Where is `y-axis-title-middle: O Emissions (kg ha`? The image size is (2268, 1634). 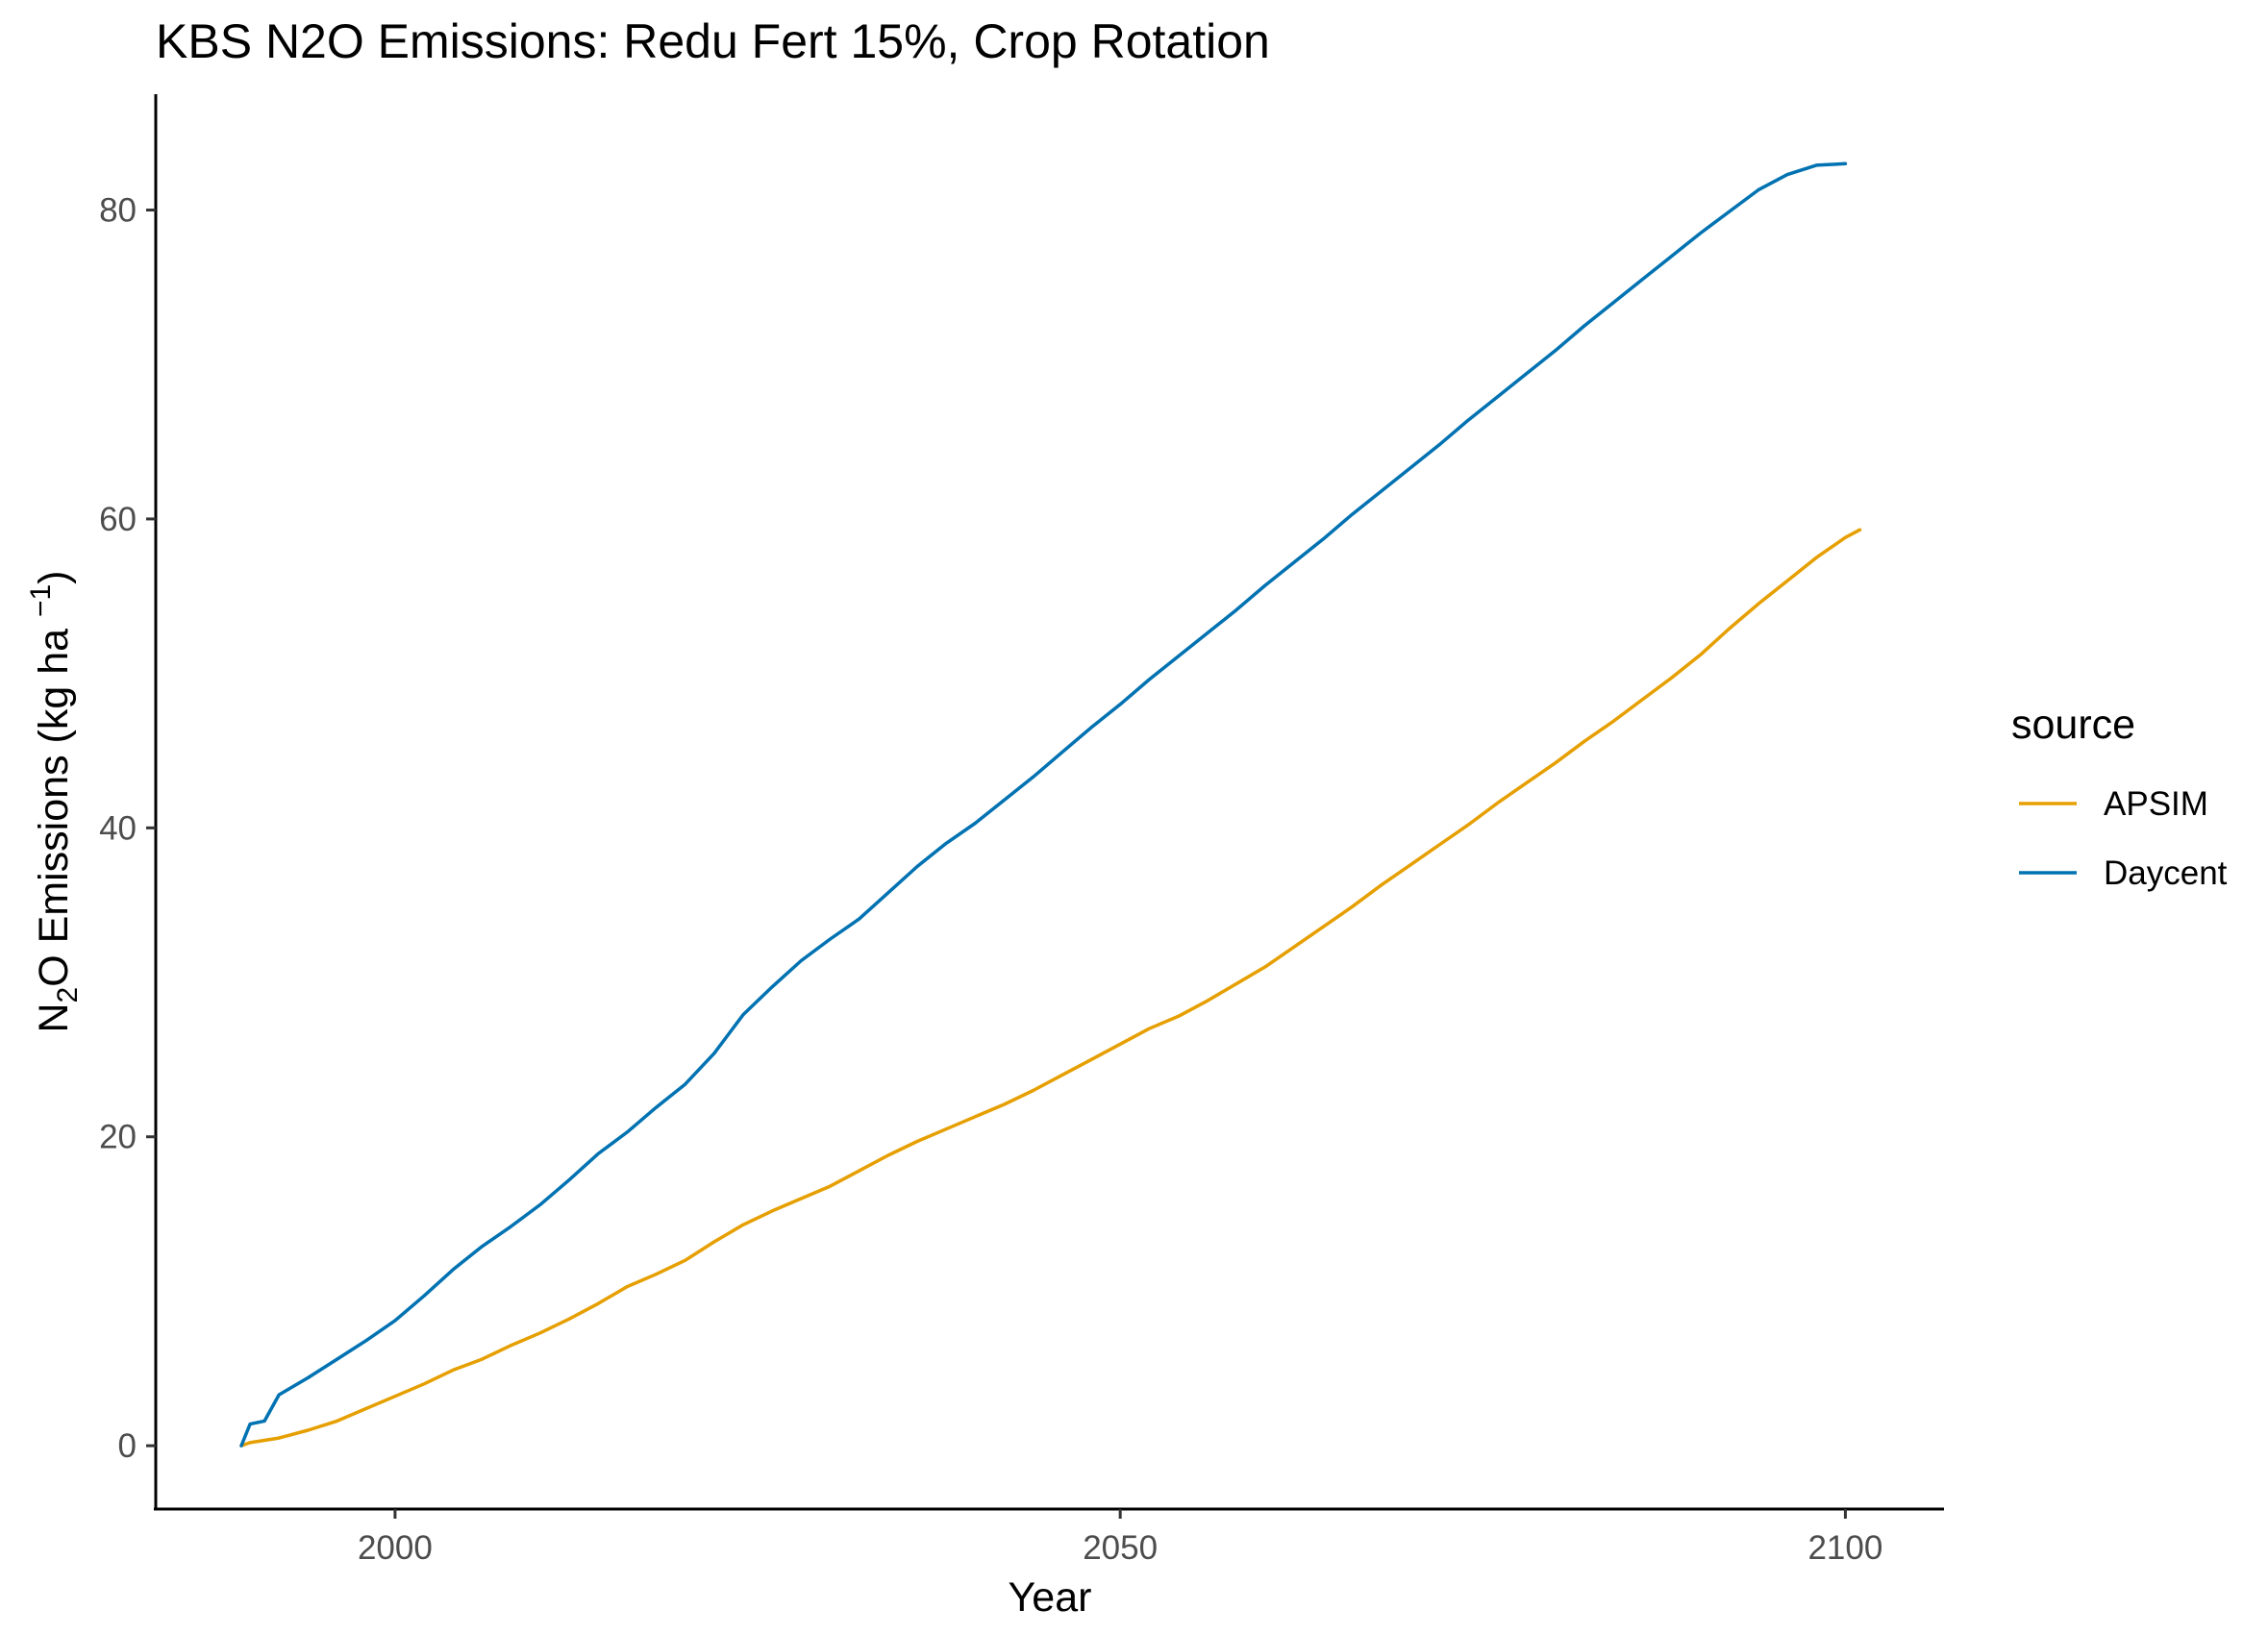
y-axis-title-middle: O Emissions (kg ha is located at coordinates (54, 802).